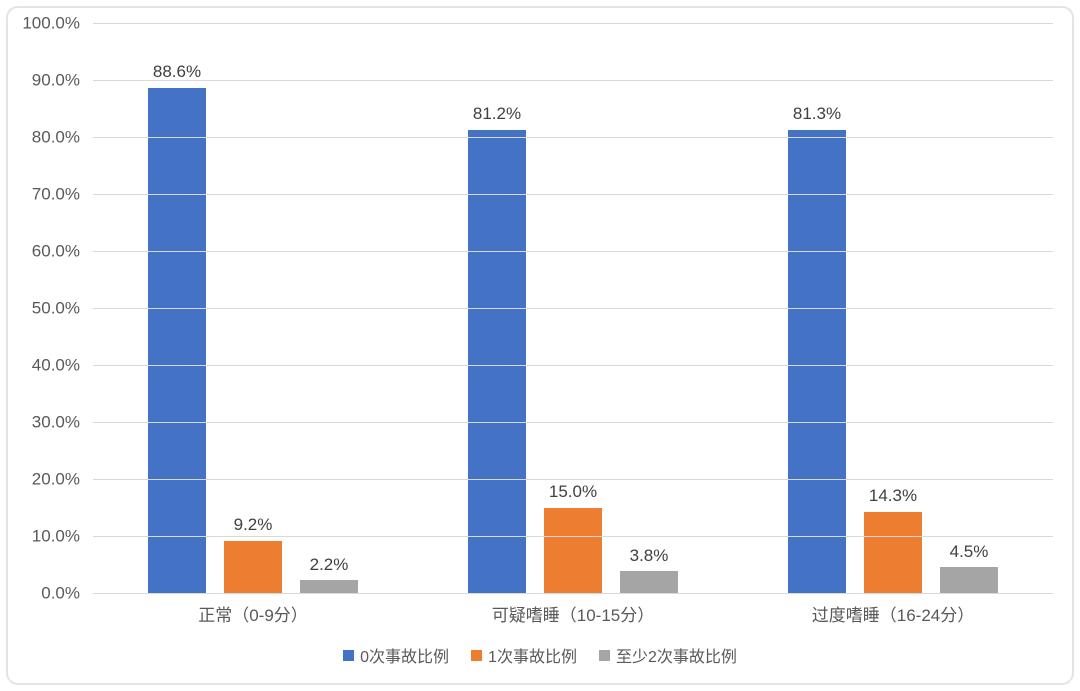 The width and height of the screenshot is (1080, 691). What do you see at coordinates (497, 349) in the screenshot?
I see `bar: 81.2%` at bounding box center [497, 349].